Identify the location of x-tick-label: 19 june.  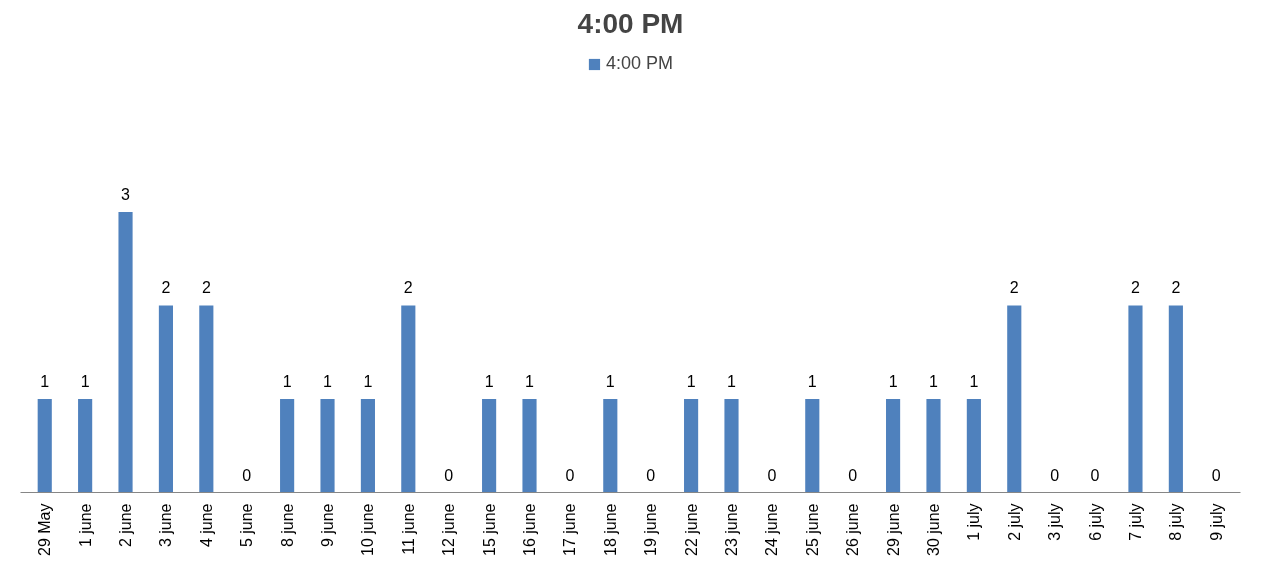
(651, 529).